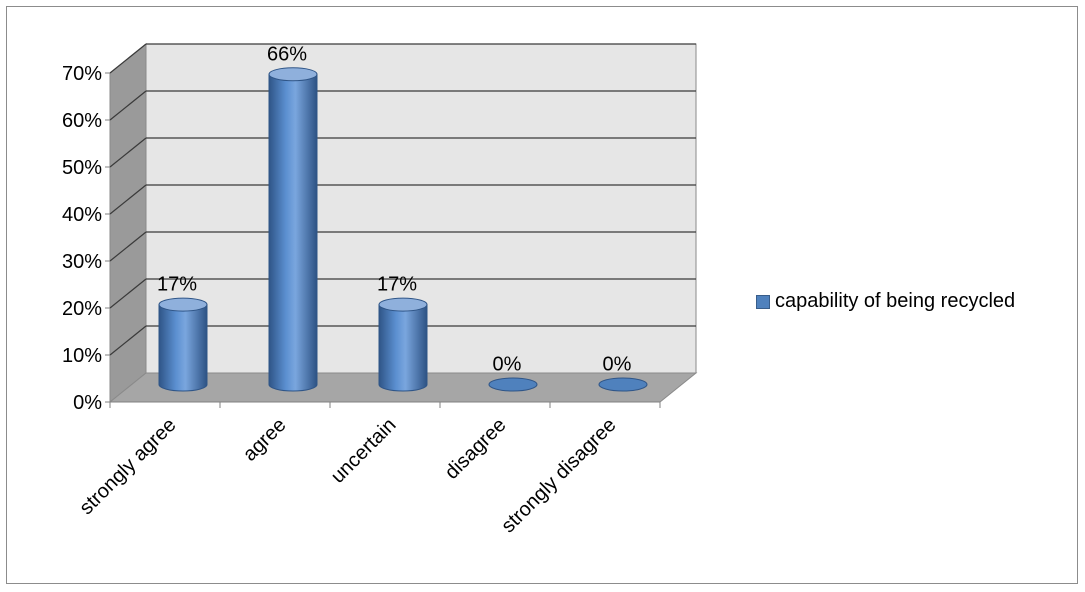 This screenshot has height=592, width=1085. What do you see at coordinates (403, 348) in the screenshot?
I see `bar-uncertain` at bounding box center [403, 348].